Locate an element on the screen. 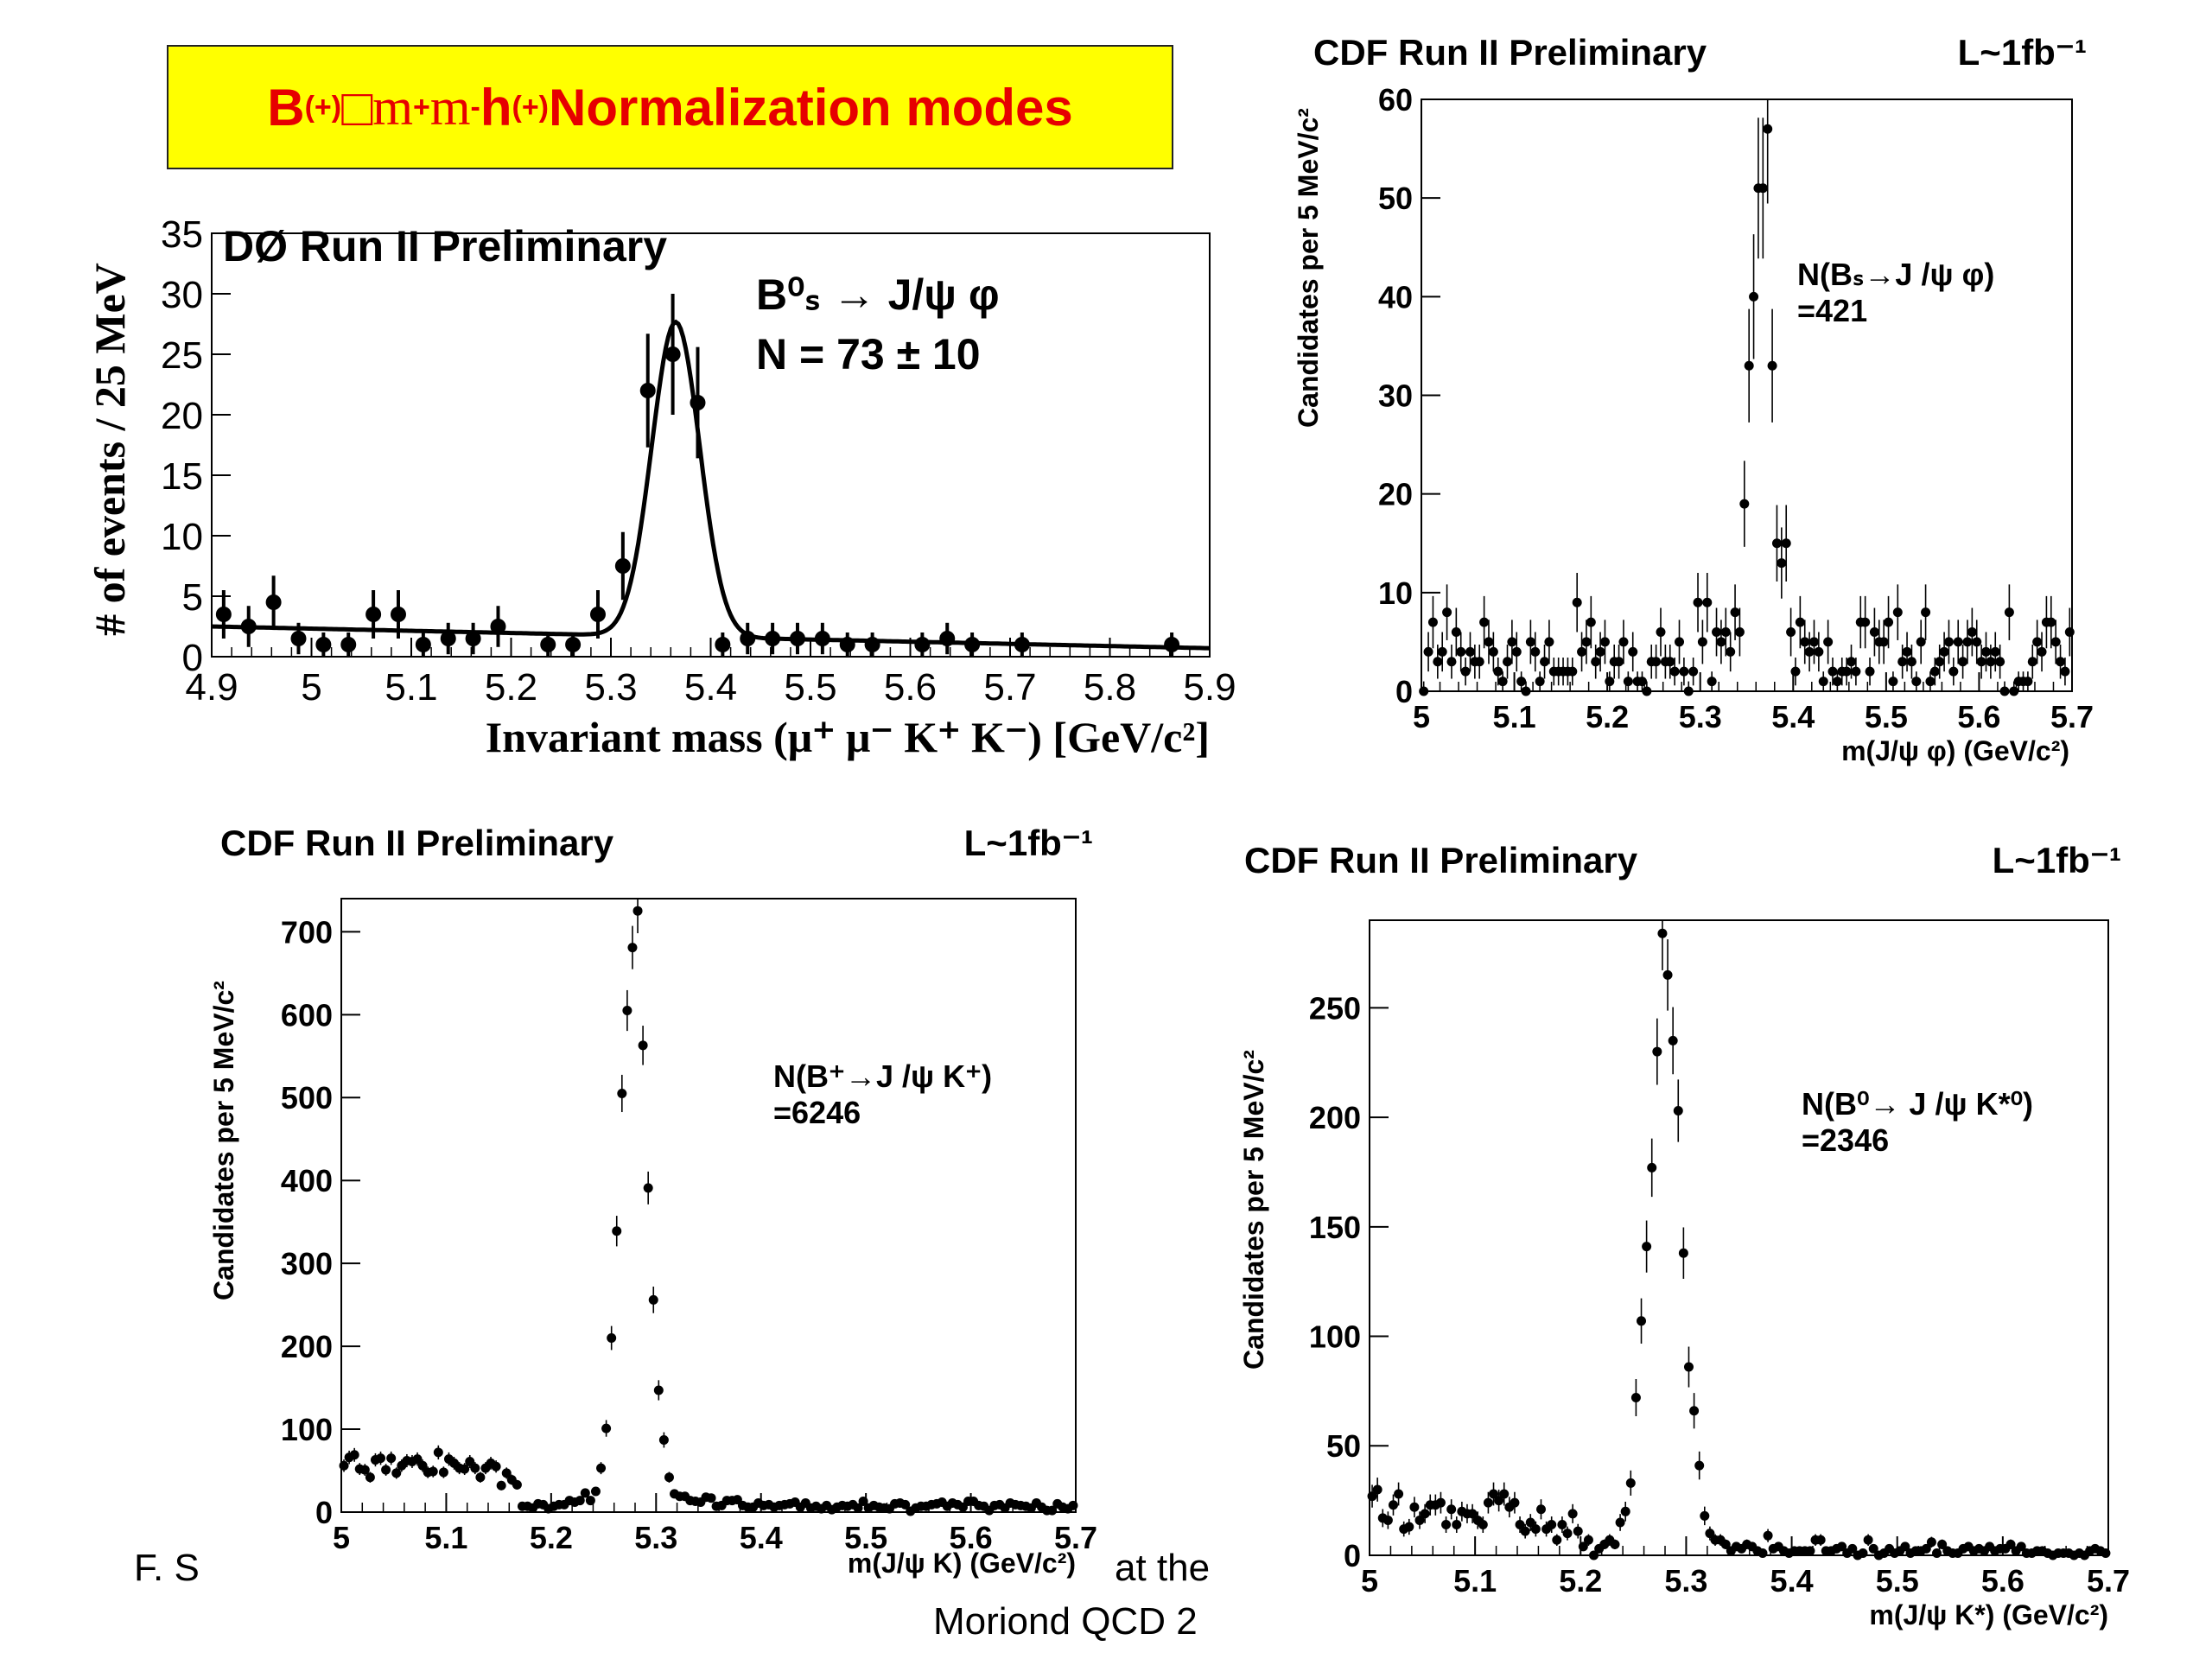 This screenshot has height=1659, width=2212. y-tick-label: 100 is located at coordinates (1335, 1337).